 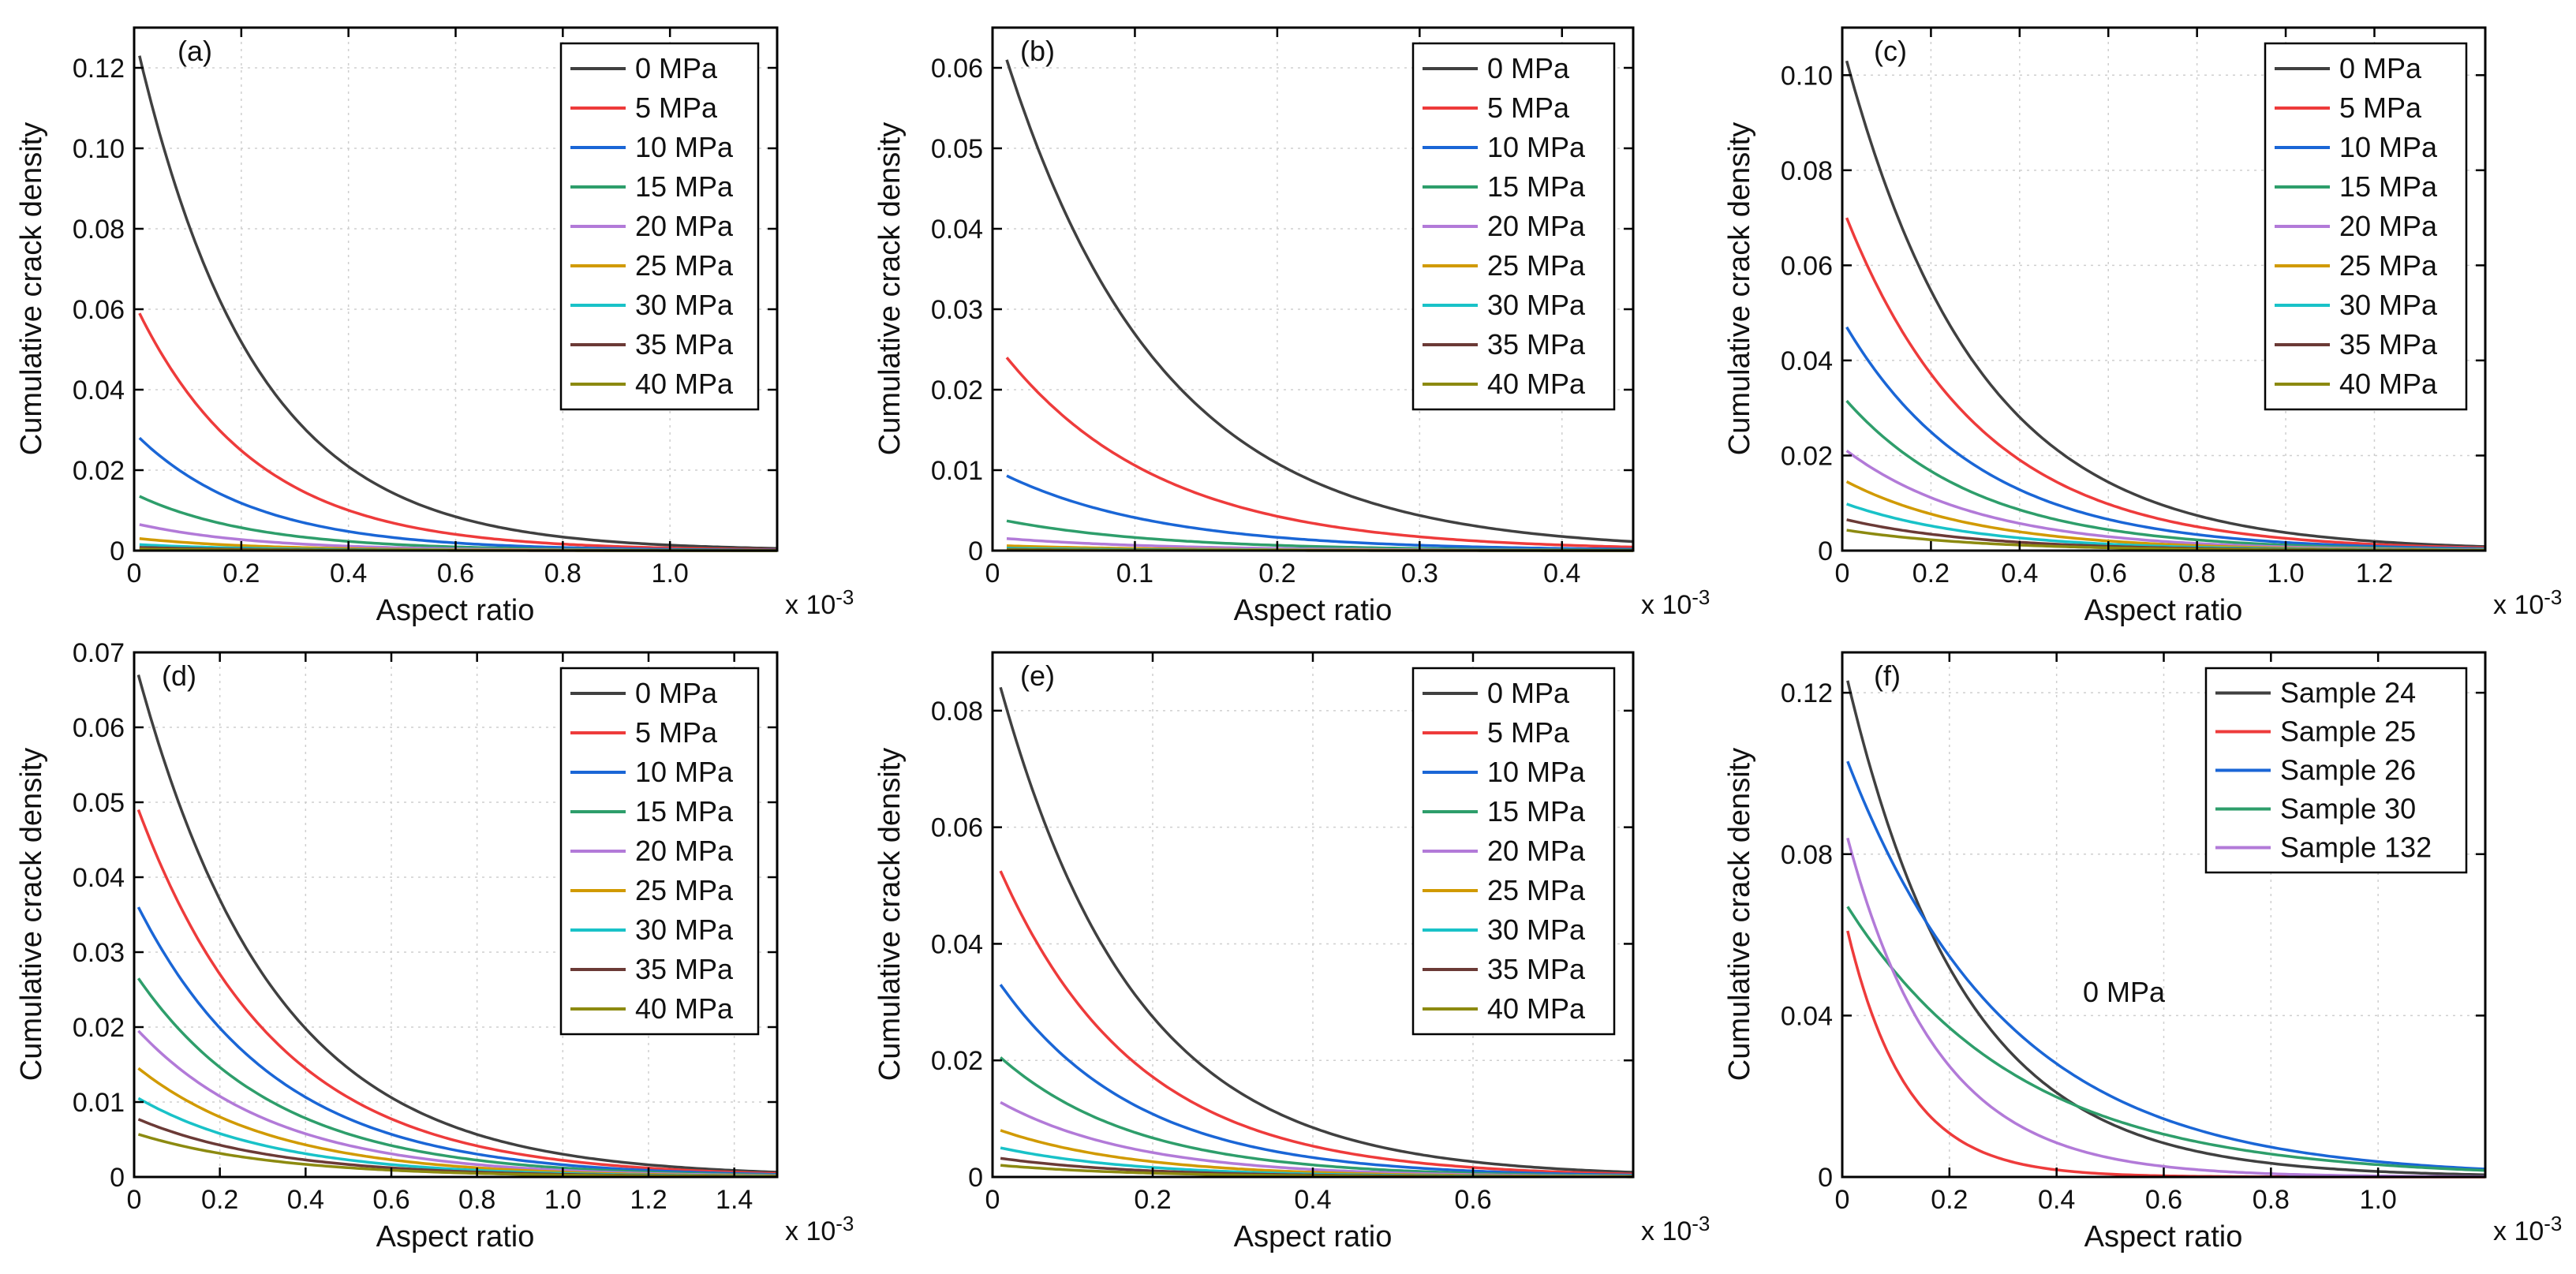 What do you see at coordinates (684, 772) in the screenshot?
I see `panel-d-legend-label-10-mpa: 10 MPa` at bounding box center [684, 772].